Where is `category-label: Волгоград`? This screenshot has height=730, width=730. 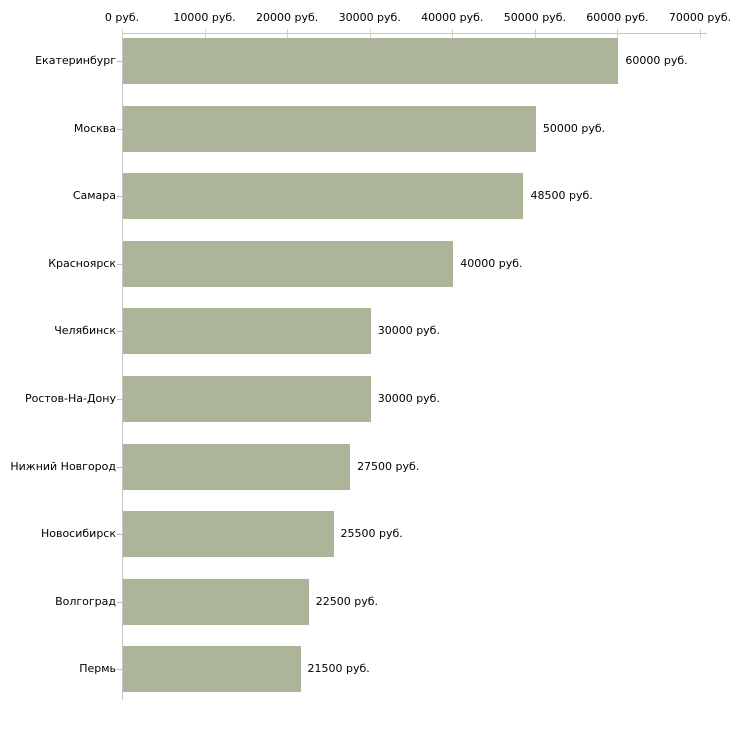 category-label: Волгоград is located at coordinates (85, 601).